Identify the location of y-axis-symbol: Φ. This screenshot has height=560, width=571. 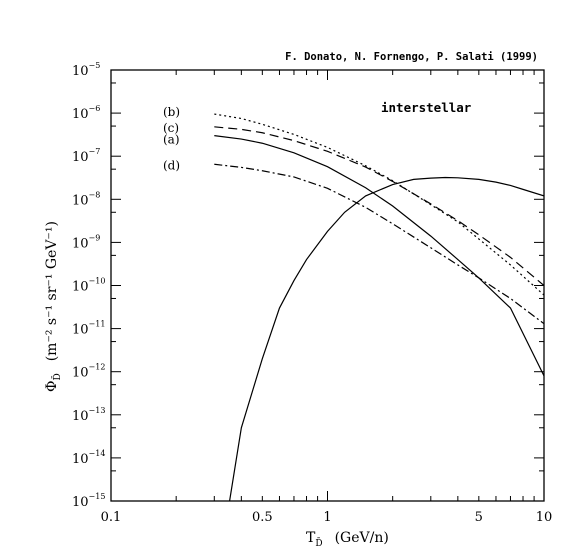
(52, 386).